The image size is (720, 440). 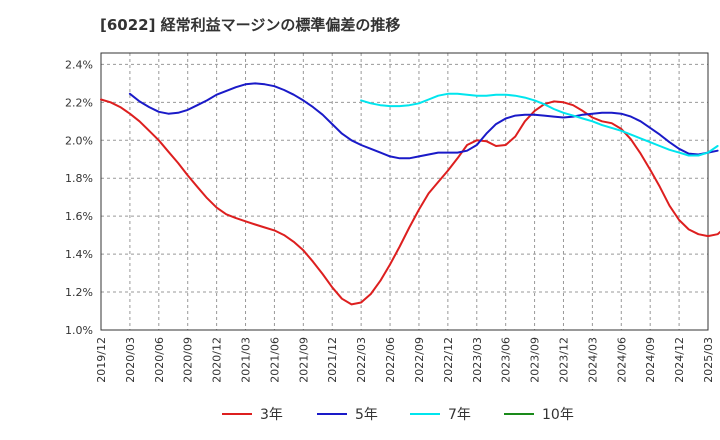 I want to click on y-tick-label: 2.4%, so click(x=79, y=64).